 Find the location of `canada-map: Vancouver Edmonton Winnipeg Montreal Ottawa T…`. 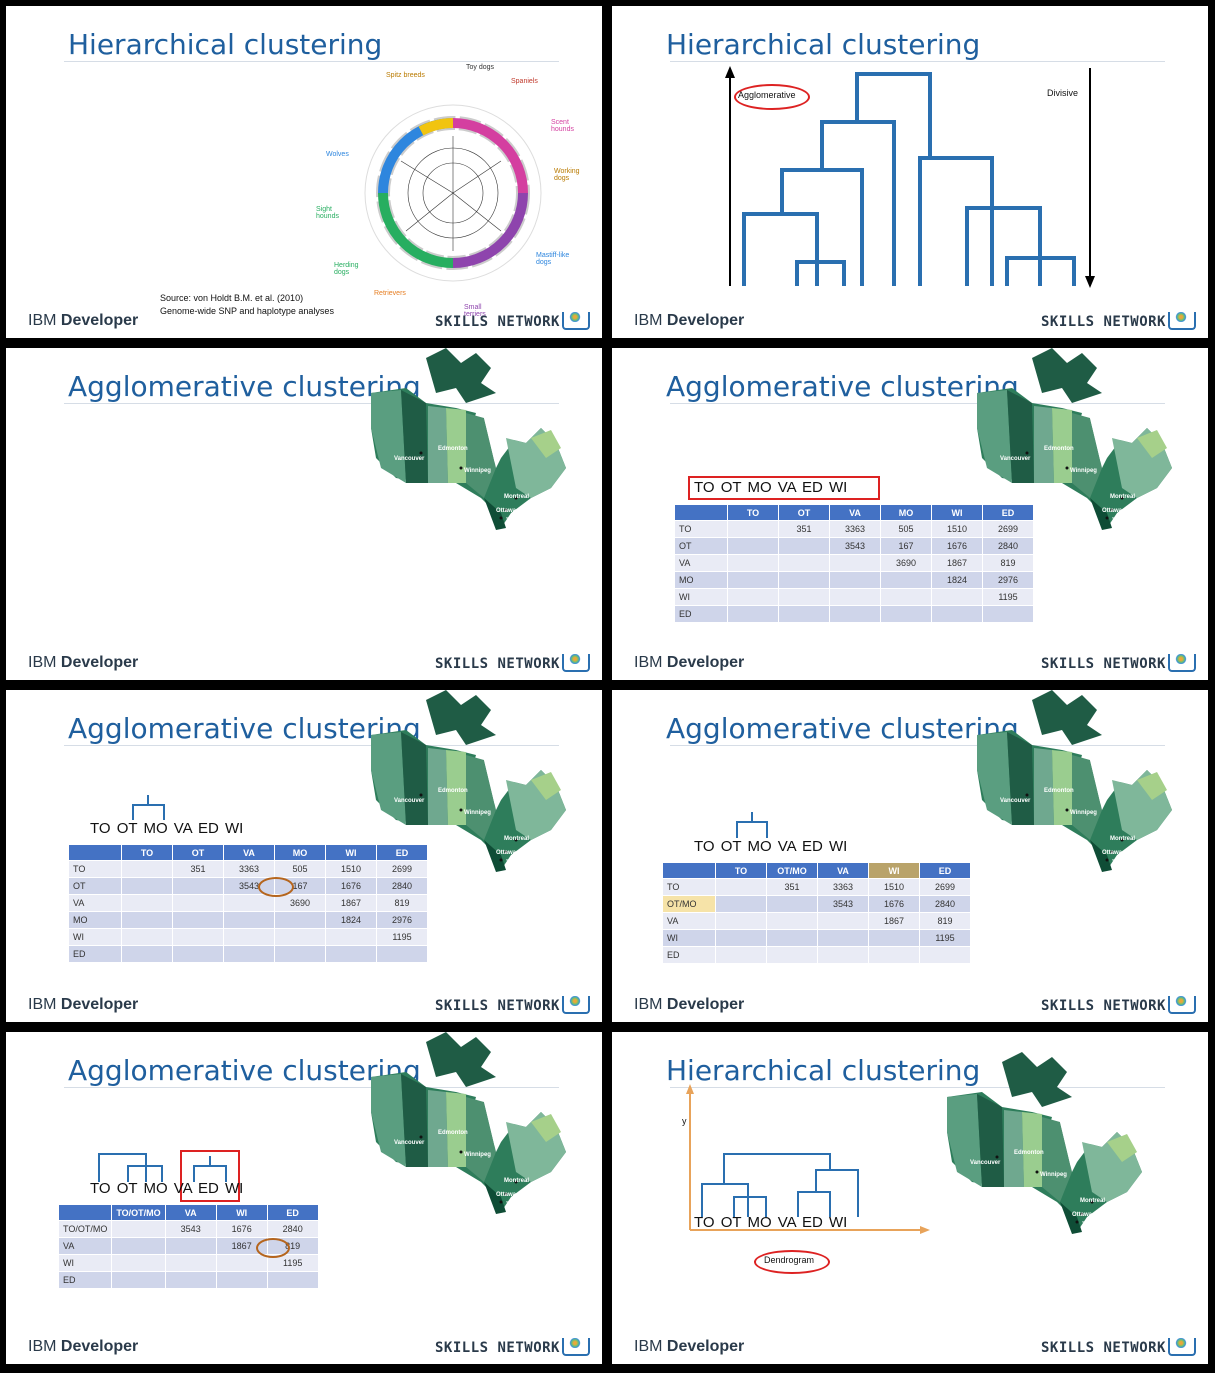

canada-map: Vancouver Edmonton Winnipeg Montreal Ottawa T… is located at coordinates (1074, 781).